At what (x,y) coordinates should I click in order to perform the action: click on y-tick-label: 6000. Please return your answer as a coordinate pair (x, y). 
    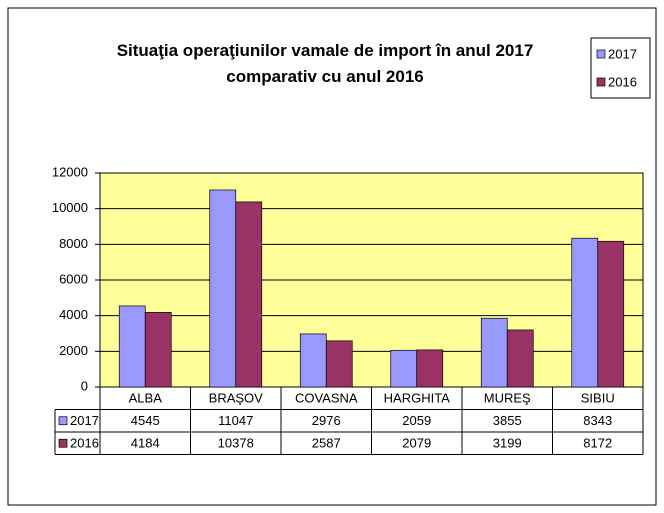
    Looking at the image, I should click on (73, 278).